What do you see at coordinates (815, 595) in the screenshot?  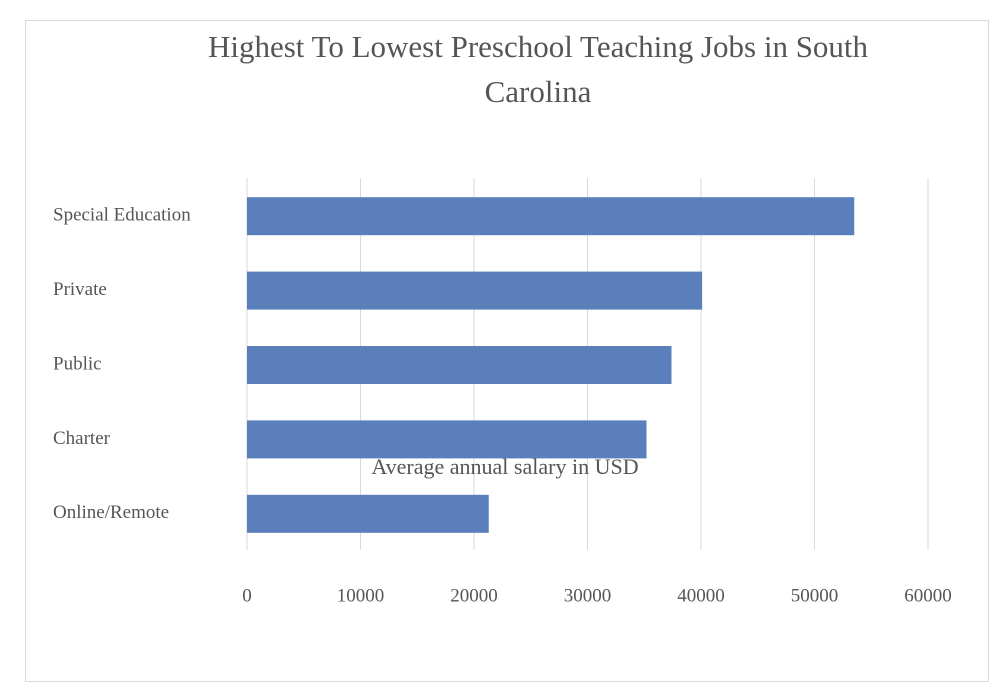 I see `x-tick-label: 50000` at bounding box center [815, 595].